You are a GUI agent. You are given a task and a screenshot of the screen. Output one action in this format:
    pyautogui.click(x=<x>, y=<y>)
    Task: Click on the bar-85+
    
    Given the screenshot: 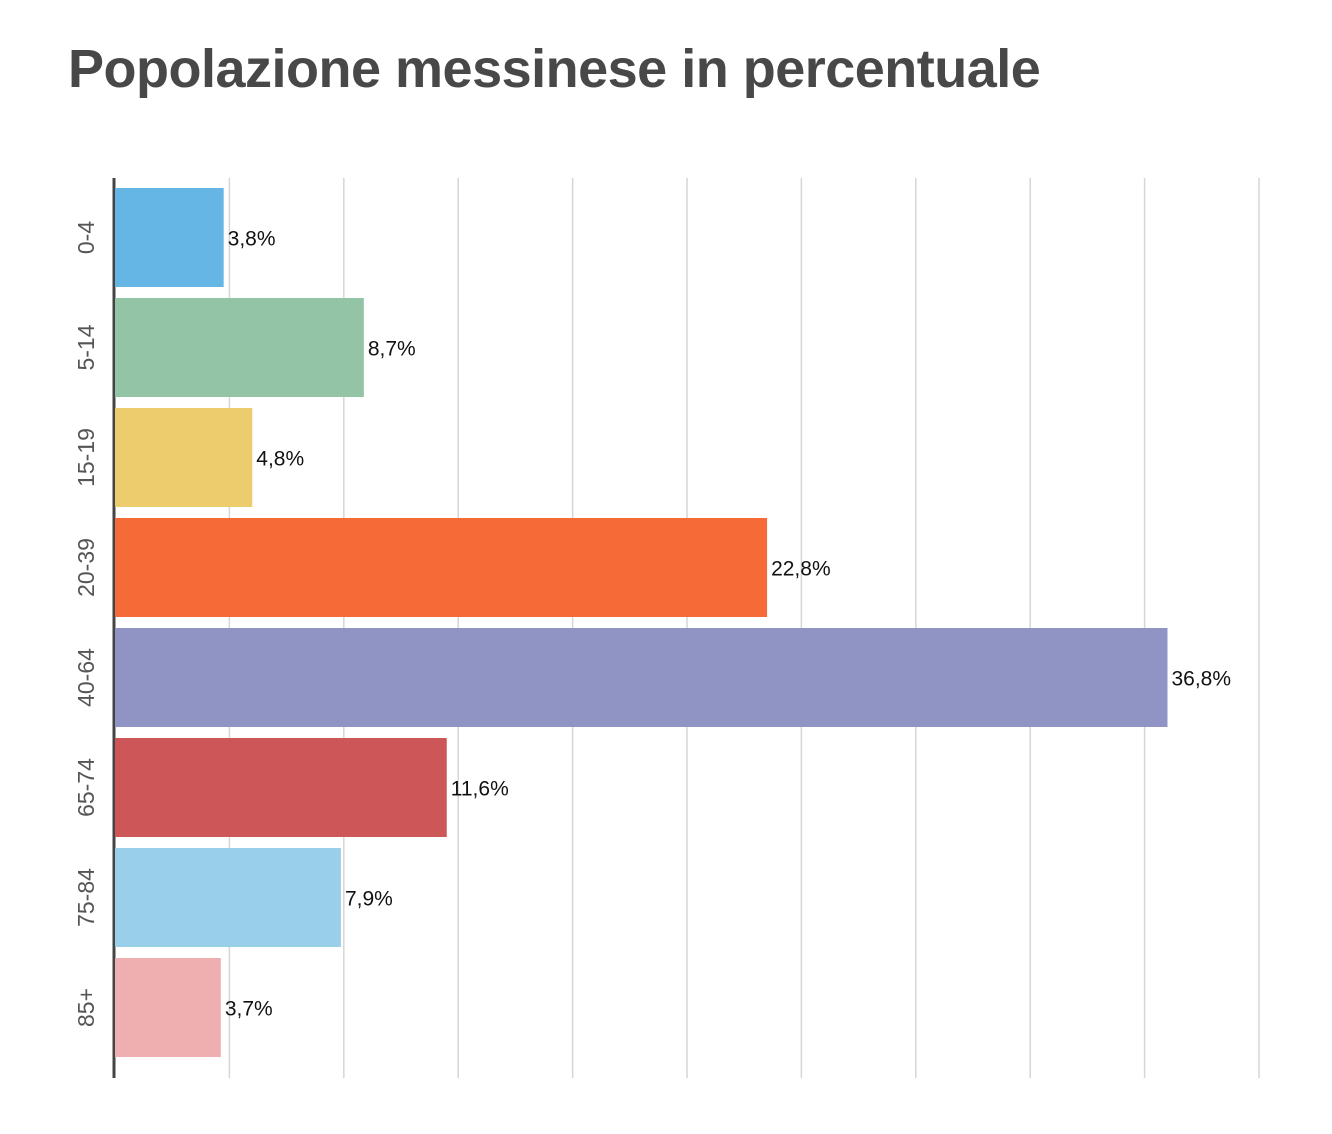 What is the action you would take?
    pyautogui.click(x=168, y=1007)
    